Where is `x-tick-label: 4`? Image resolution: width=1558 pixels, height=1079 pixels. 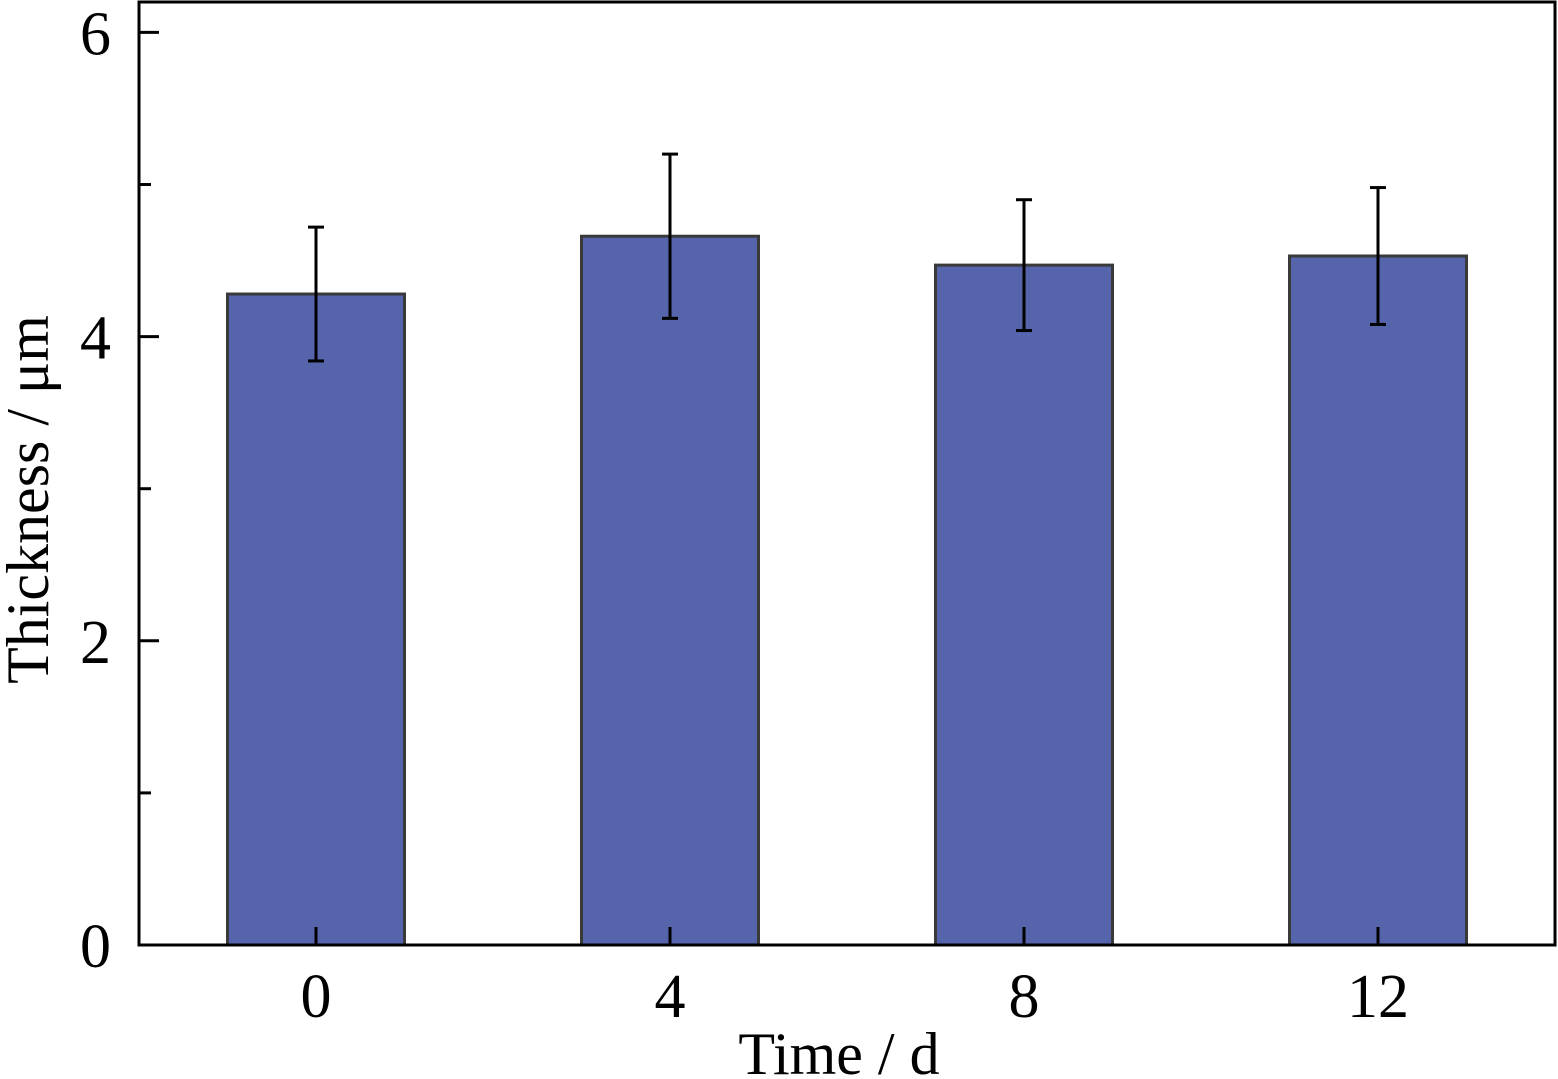 x-tick-label: 4 is located at coordinates (670, 997).